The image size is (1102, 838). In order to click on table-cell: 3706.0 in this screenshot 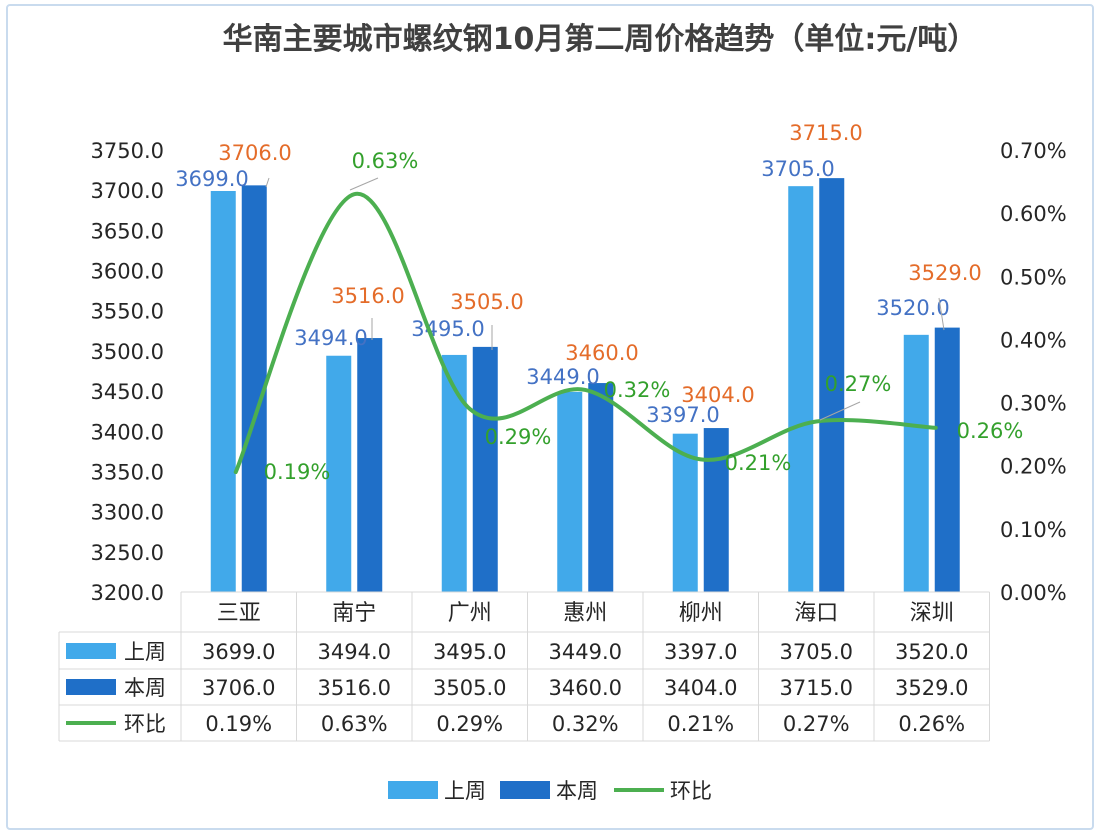, I will do `click(238, 688)`.